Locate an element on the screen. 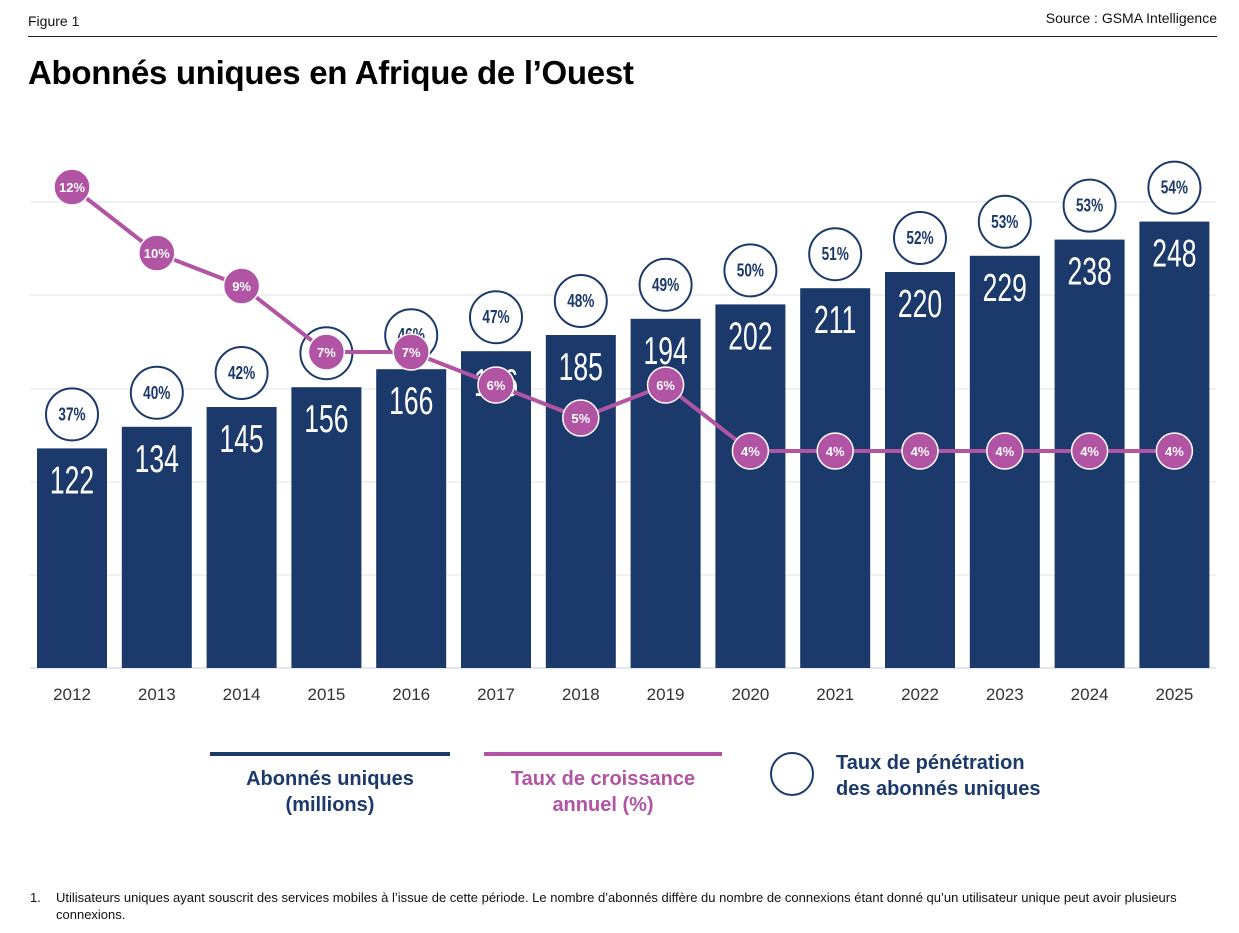 The image size is (1239, 933). x-tick-label-2017: 2017 is located at coordinates (496, 694).